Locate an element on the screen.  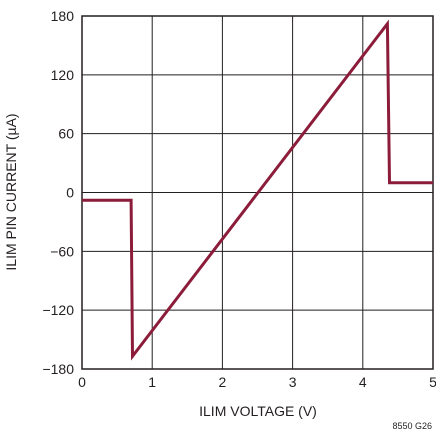
x-tick-label: 5 is located at coordinates (432, 382).